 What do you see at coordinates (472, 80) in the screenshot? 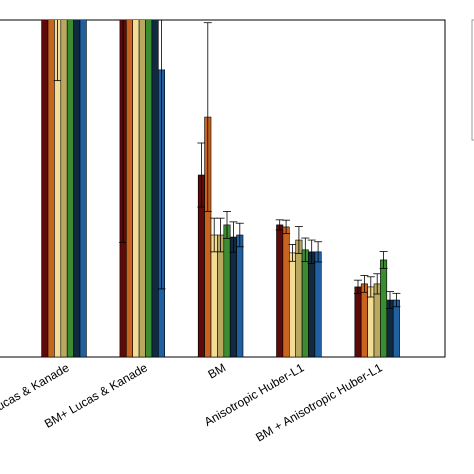
I see `legend-box` at bounding box center [472, 80].